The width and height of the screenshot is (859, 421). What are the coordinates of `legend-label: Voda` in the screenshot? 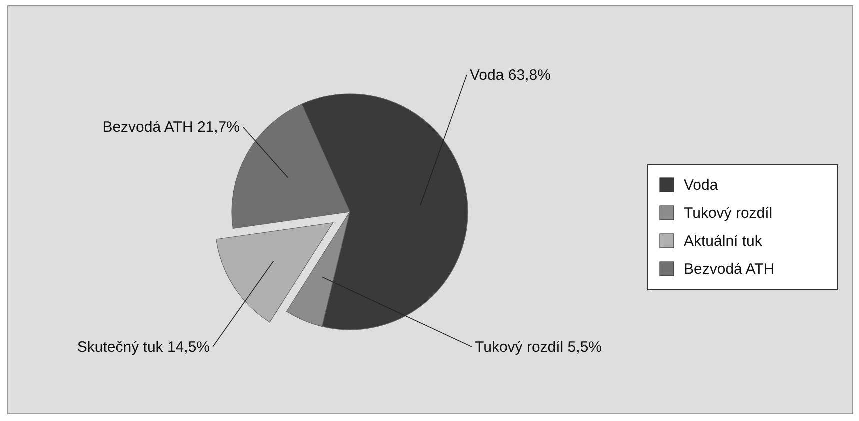 It's located at (701, 185).